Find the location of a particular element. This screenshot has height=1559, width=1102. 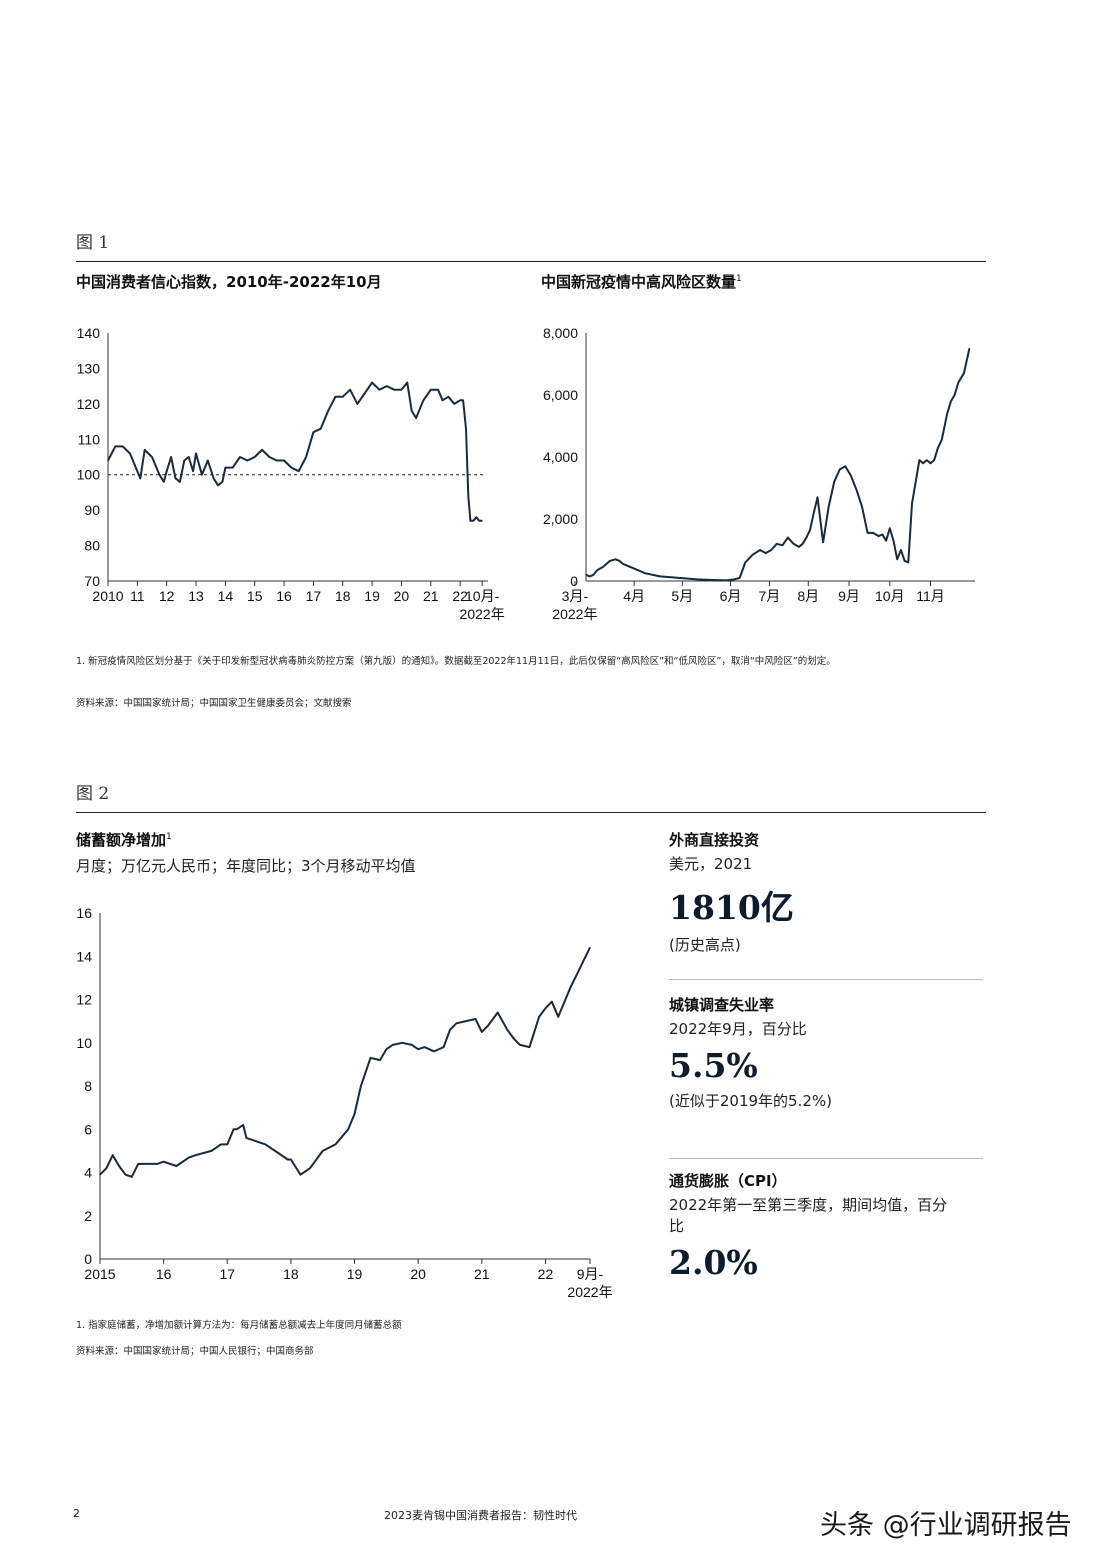

figure-2-source: 资料来源：中国国家统计局；中国人民银行；中国商务部 is located at coordinates (195, 1351).